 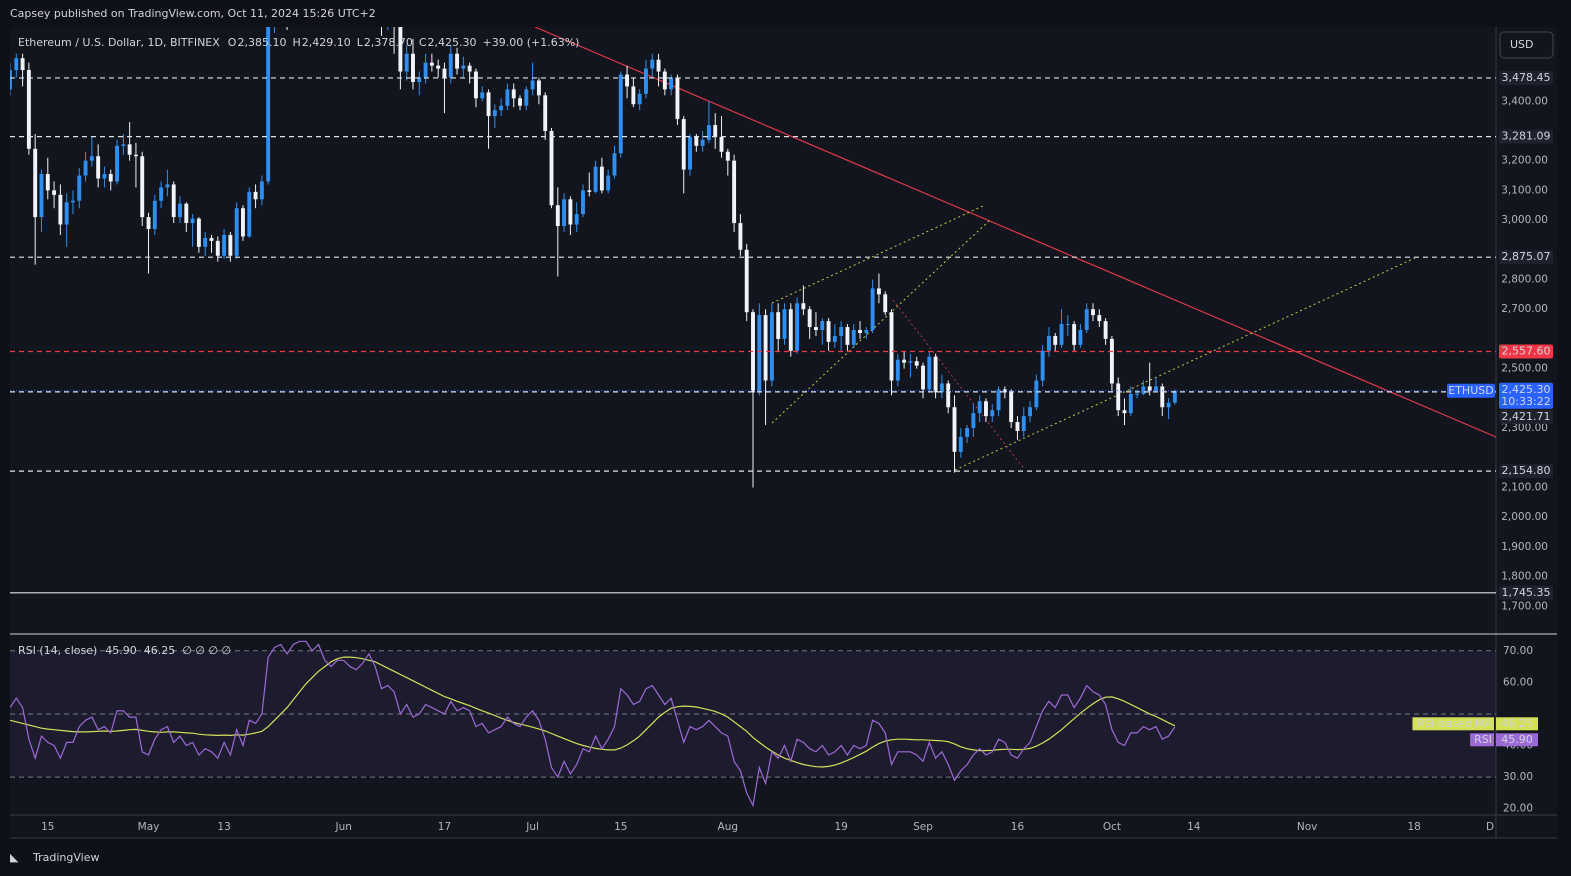 What do you see at coordinates (326, 42) in the screenshot?
I see `ohlc-value: 2,429.10` at bounding box center [326, 42].